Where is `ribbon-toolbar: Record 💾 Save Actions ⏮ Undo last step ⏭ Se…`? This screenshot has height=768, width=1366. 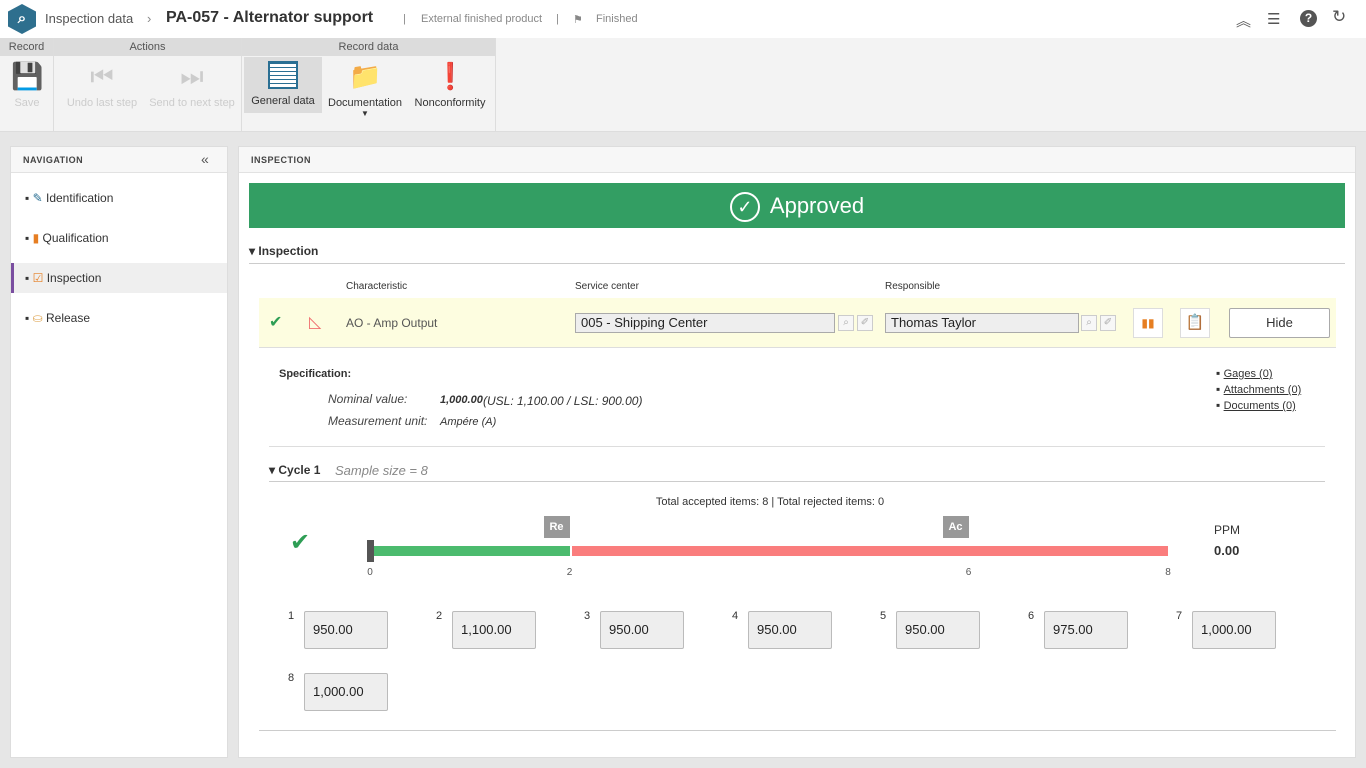 ribbon-toolbar: Record 💾 Save Actions ⏮ Undo last step ⏭ Se… is located at coordinates (683, 85).